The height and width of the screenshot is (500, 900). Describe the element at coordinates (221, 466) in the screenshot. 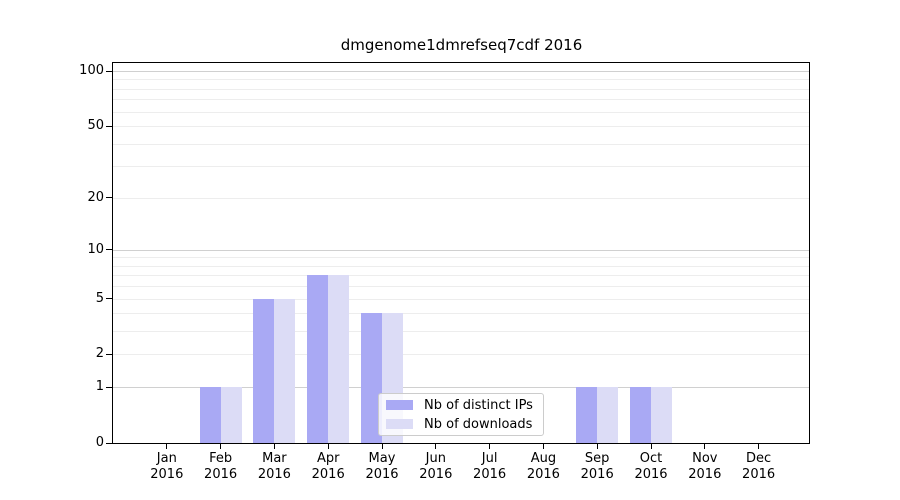

I see `x-tick-label-feb-2016: Feb 2016` at that location.